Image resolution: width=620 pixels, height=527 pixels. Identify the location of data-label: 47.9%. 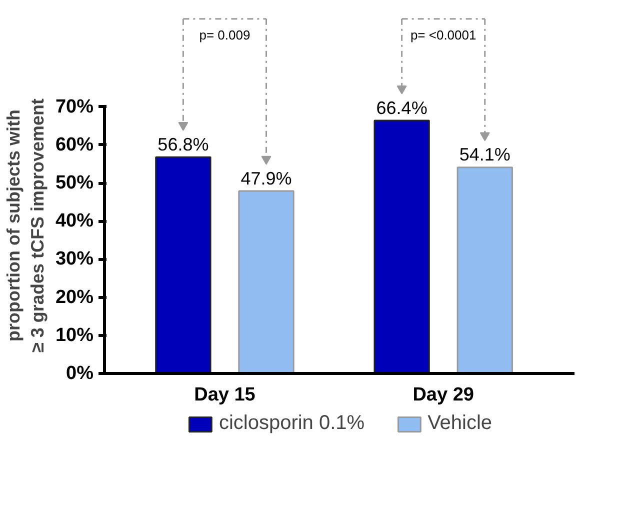
(266, 178).